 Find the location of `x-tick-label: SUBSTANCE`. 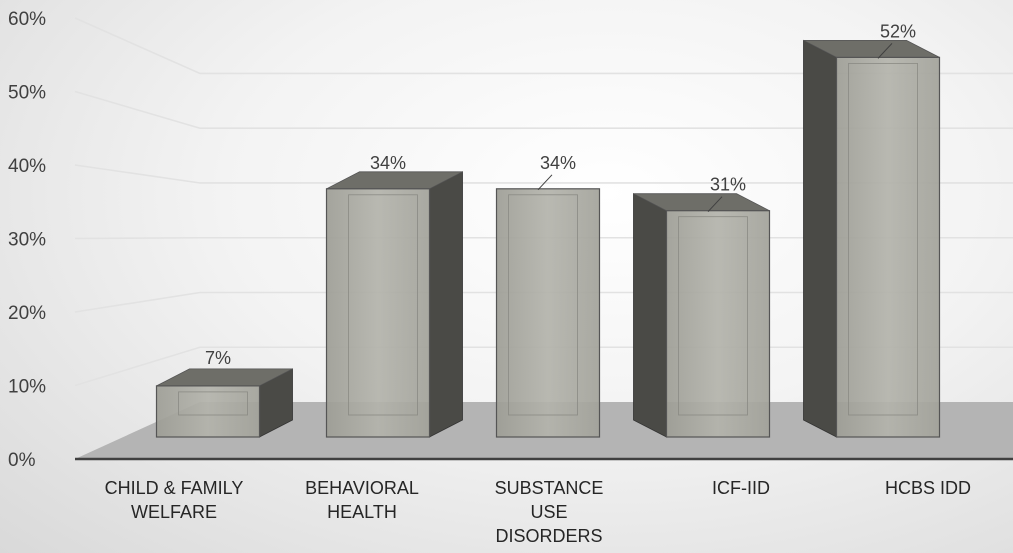

x-tick-label: SUBSTANCE is located at coordinates (549, 488).